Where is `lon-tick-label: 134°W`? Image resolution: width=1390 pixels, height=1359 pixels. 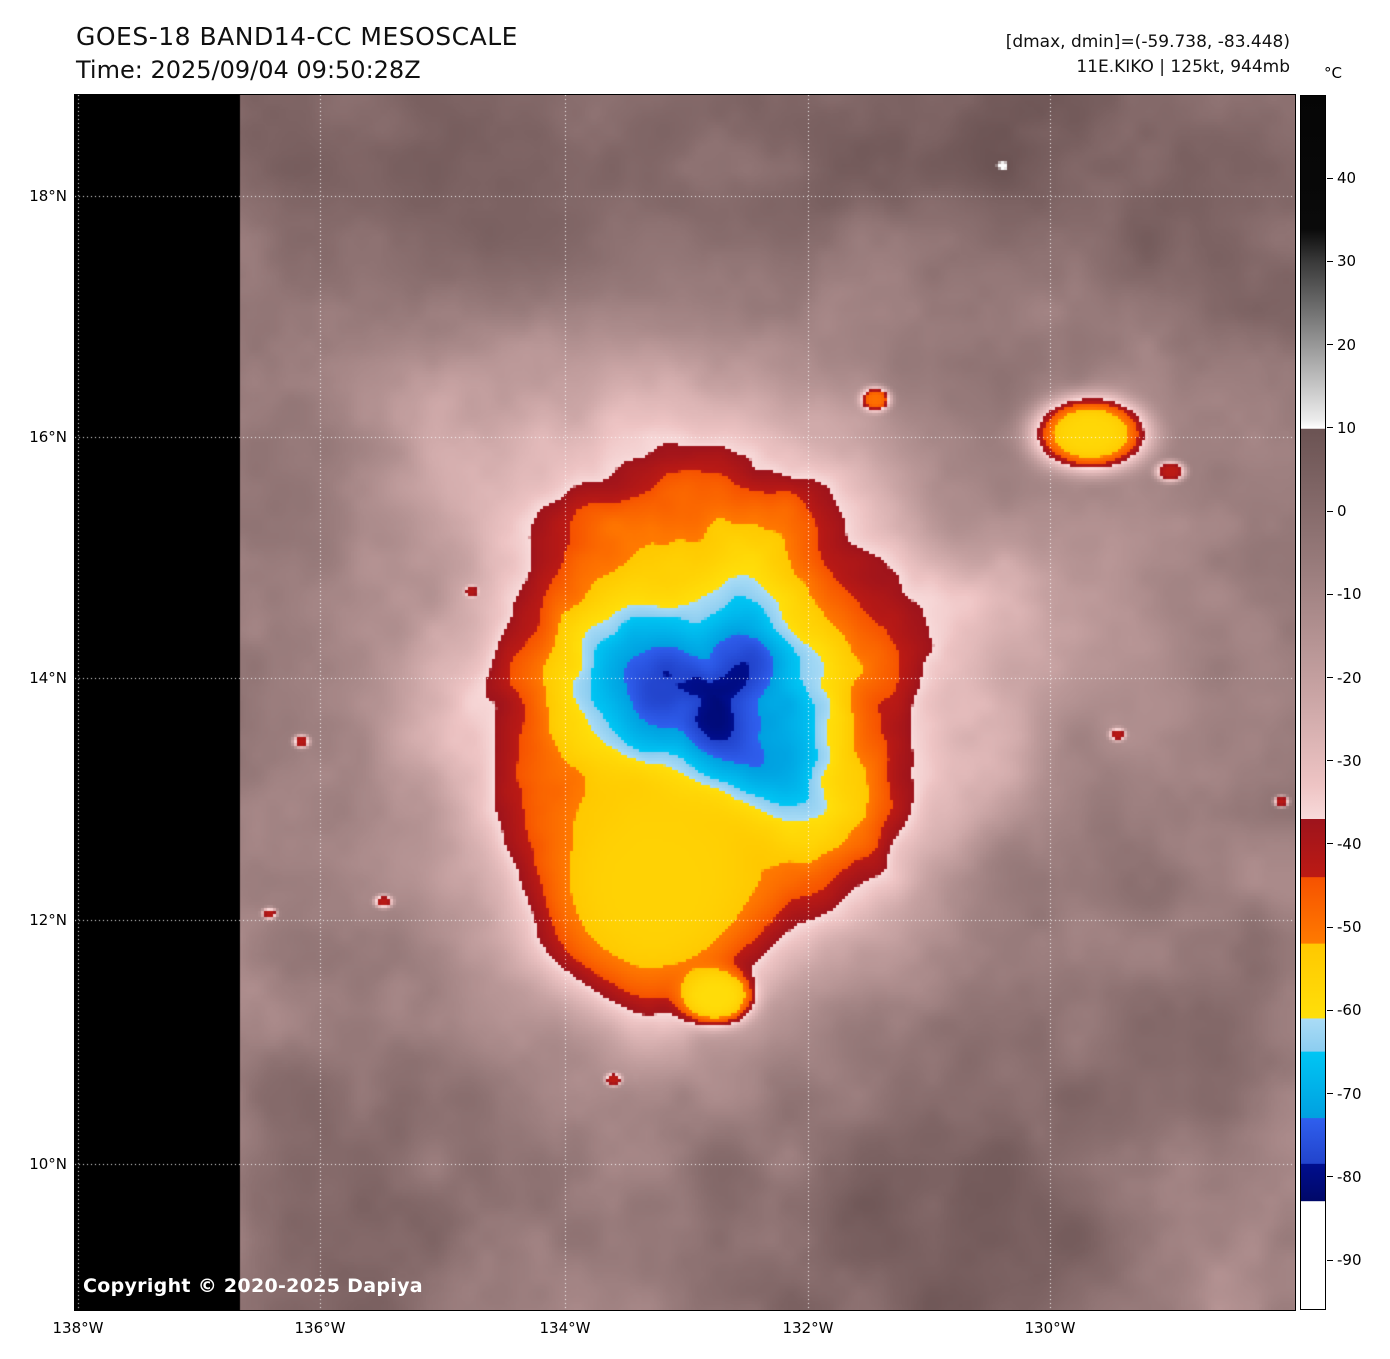
lon-tick-label: 134°W is located at coordinates (565, 1328).